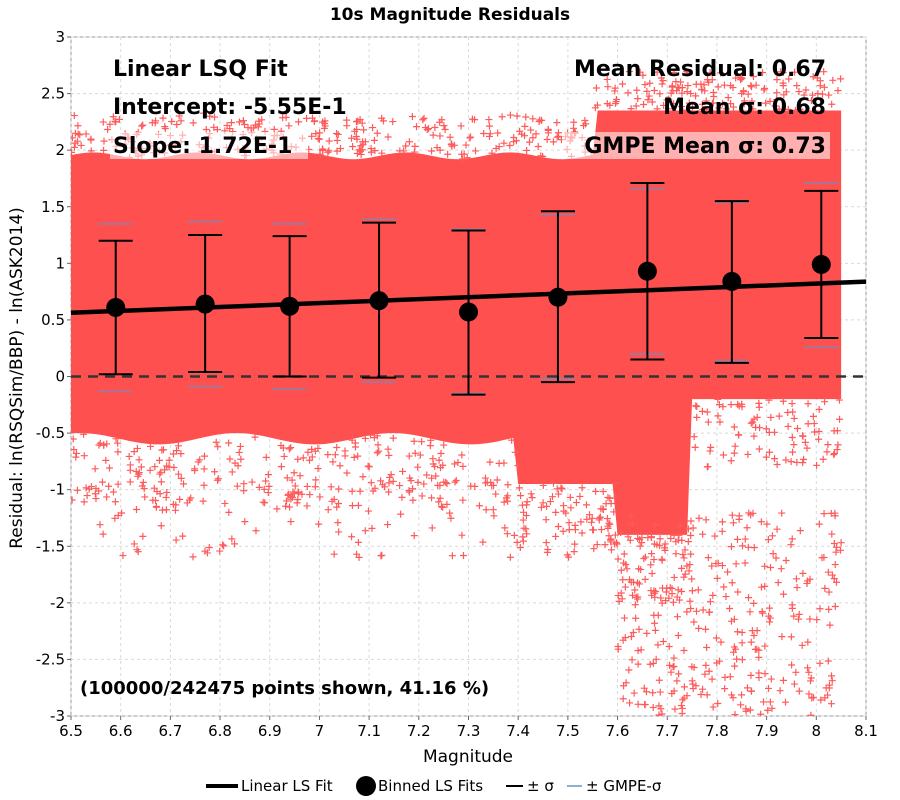 The width and height of the screenshot is (900, 800). Describe the element at coordinates (220, 731) in the screenshot. I see `x-tick-label: 6.8` at that location.